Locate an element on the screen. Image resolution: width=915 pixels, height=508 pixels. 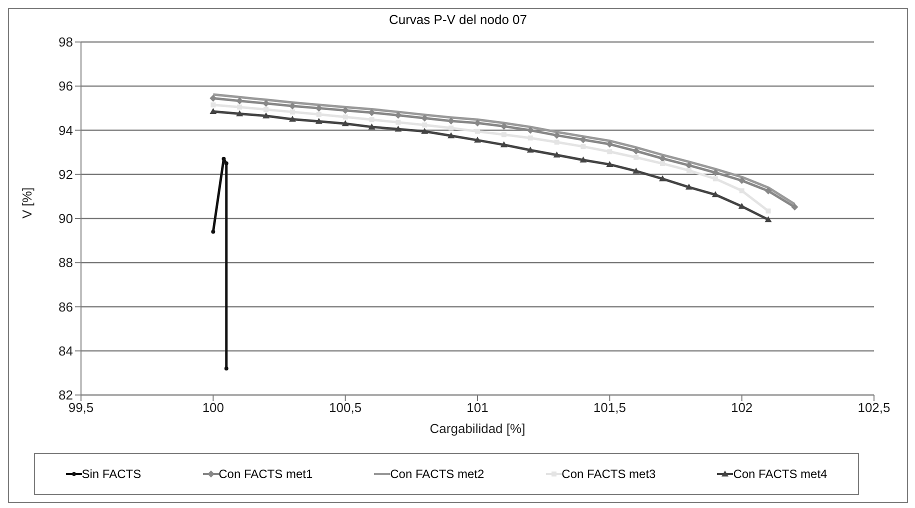
x-tick-label: 102,5 is located at coordinates (874, 408).